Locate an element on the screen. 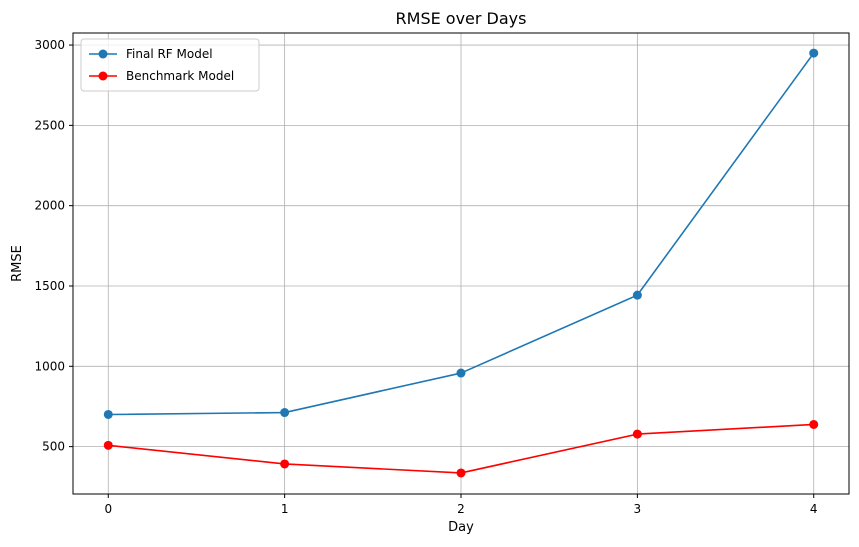  legend-items: Final RF Model Benchmark Model is located at coordinates (161, 65).